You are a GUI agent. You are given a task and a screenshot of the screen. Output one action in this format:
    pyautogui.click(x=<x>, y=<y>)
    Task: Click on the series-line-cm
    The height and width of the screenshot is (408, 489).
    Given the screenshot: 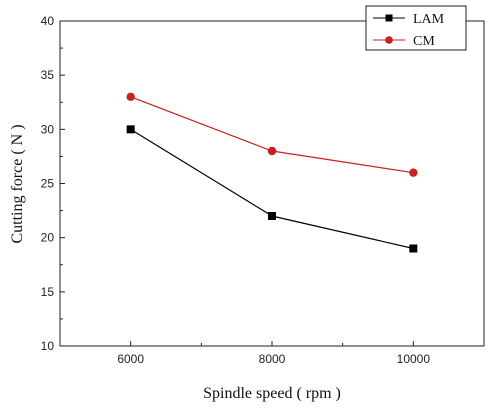 What is the action you would take?
    pyautogui.click(x=272, y=135)
    